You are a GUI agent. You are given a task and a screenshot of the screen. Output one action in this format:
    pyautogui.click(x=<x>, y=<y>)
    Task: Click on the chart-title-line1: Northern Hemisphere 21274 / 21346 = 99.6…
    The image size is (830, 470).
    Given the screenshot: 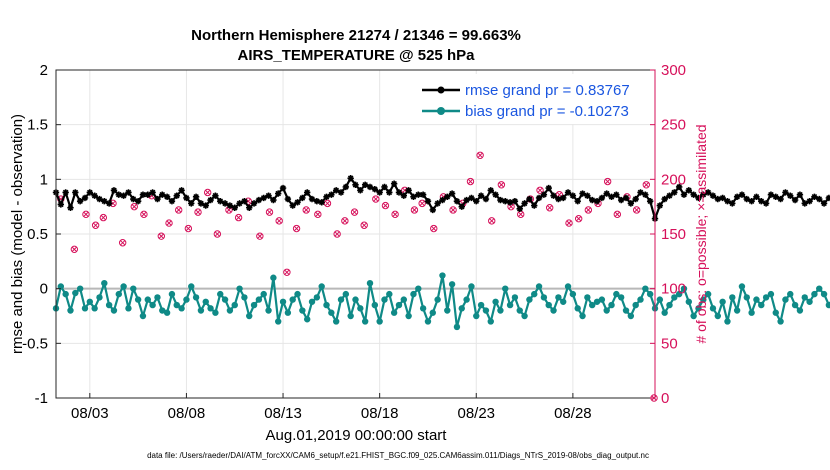 What is the action you would take?
    pyautogui.click(x=356, y=35)
    